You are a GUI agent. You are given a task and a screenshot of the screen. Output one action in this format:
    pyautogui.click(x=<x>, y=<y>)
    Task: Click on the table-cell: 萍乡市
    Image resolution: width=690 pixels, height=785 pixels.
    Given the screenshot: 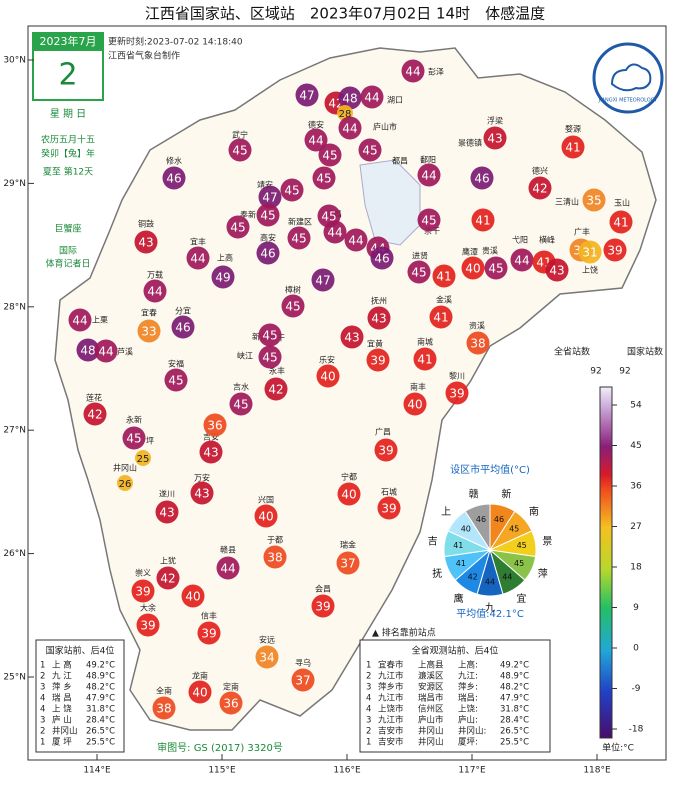 What is the action you would take?
    pyautogui.click(x=391, y=687)
    